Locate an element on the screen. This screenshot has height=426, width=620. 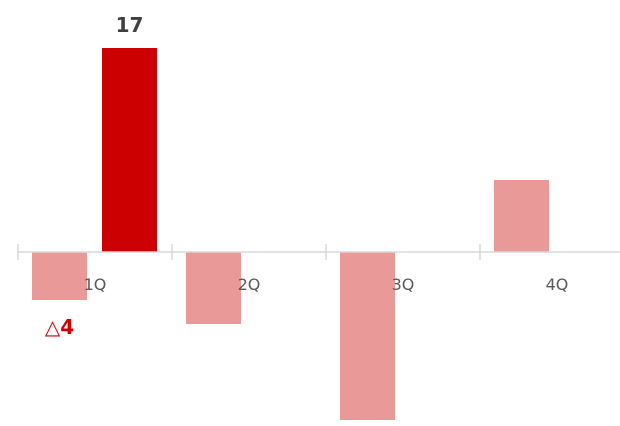
x-tick-label: 4Q is located at coordinates (557, 284).